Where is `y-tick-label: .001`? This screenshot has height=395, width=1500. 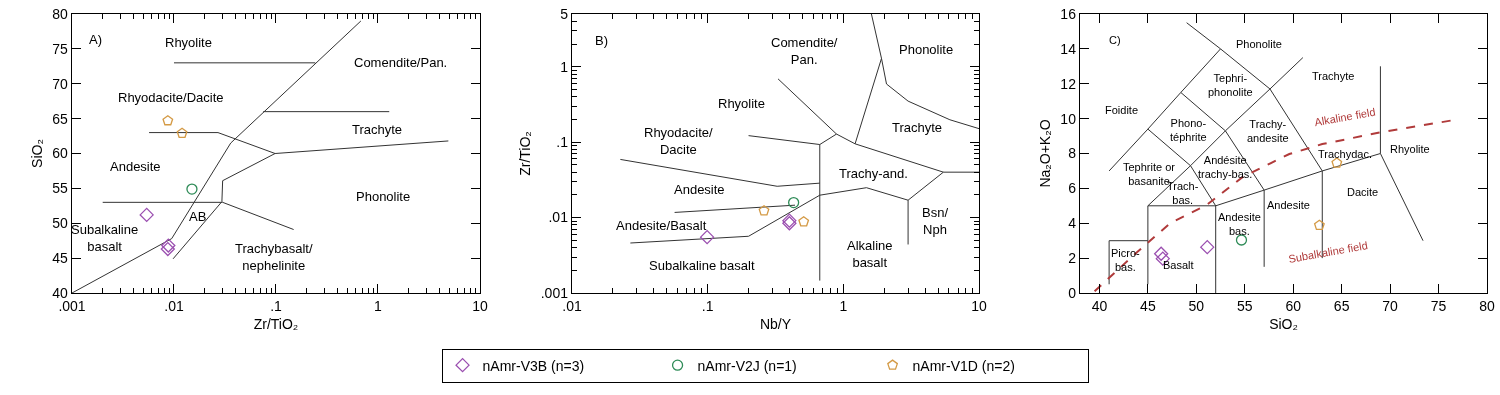
y-tick-label: .001 is located at coordinates (554, 292).